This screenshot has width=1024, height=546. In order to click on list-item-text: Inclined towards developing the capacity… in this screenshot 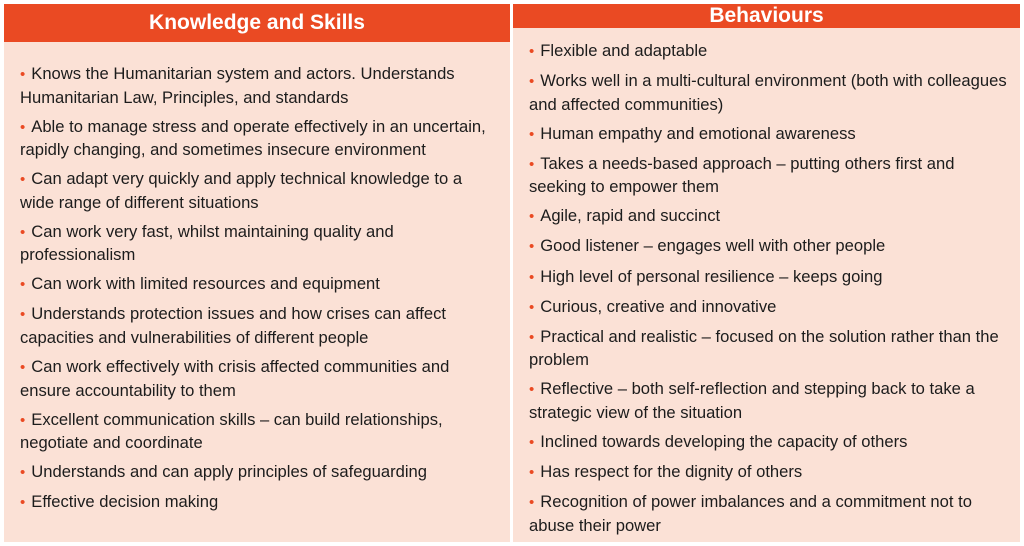, I will do `click(724, 441)`.